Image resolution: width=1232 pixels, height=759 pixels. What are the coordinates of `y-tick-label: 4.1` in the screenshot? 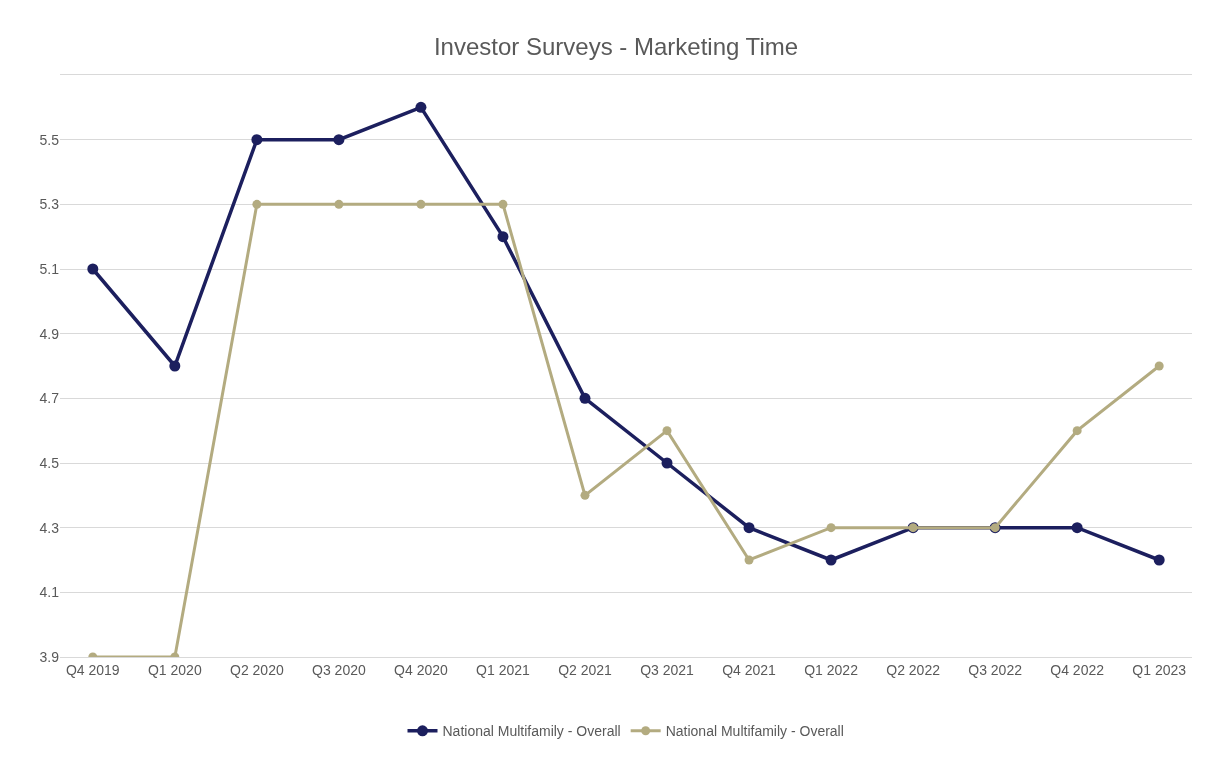 It's located at (49, 592).